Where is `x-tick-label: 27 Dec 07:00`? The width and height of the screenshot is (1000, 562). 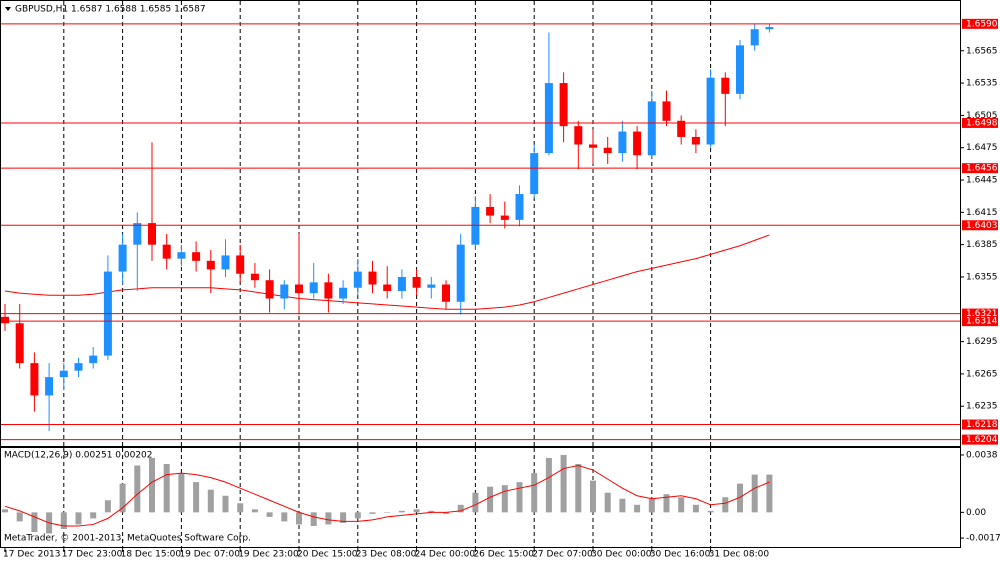
x-tick-label: 27 Dec 07:00 is located at coordinates (562, 555).